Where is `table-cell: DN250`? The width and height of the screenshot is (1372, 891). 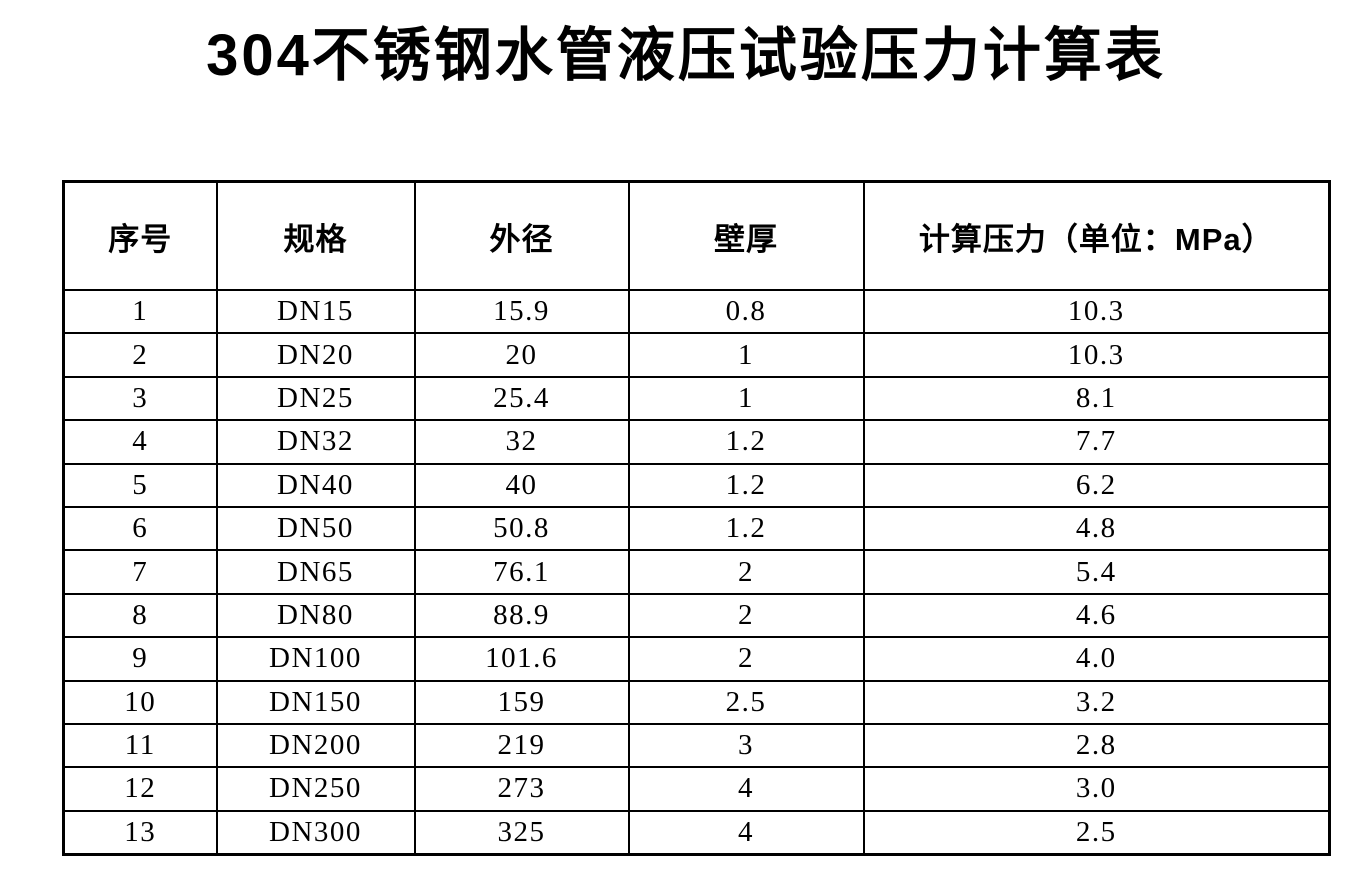 table-cell: DN250 is located at coordinates (315, 789).